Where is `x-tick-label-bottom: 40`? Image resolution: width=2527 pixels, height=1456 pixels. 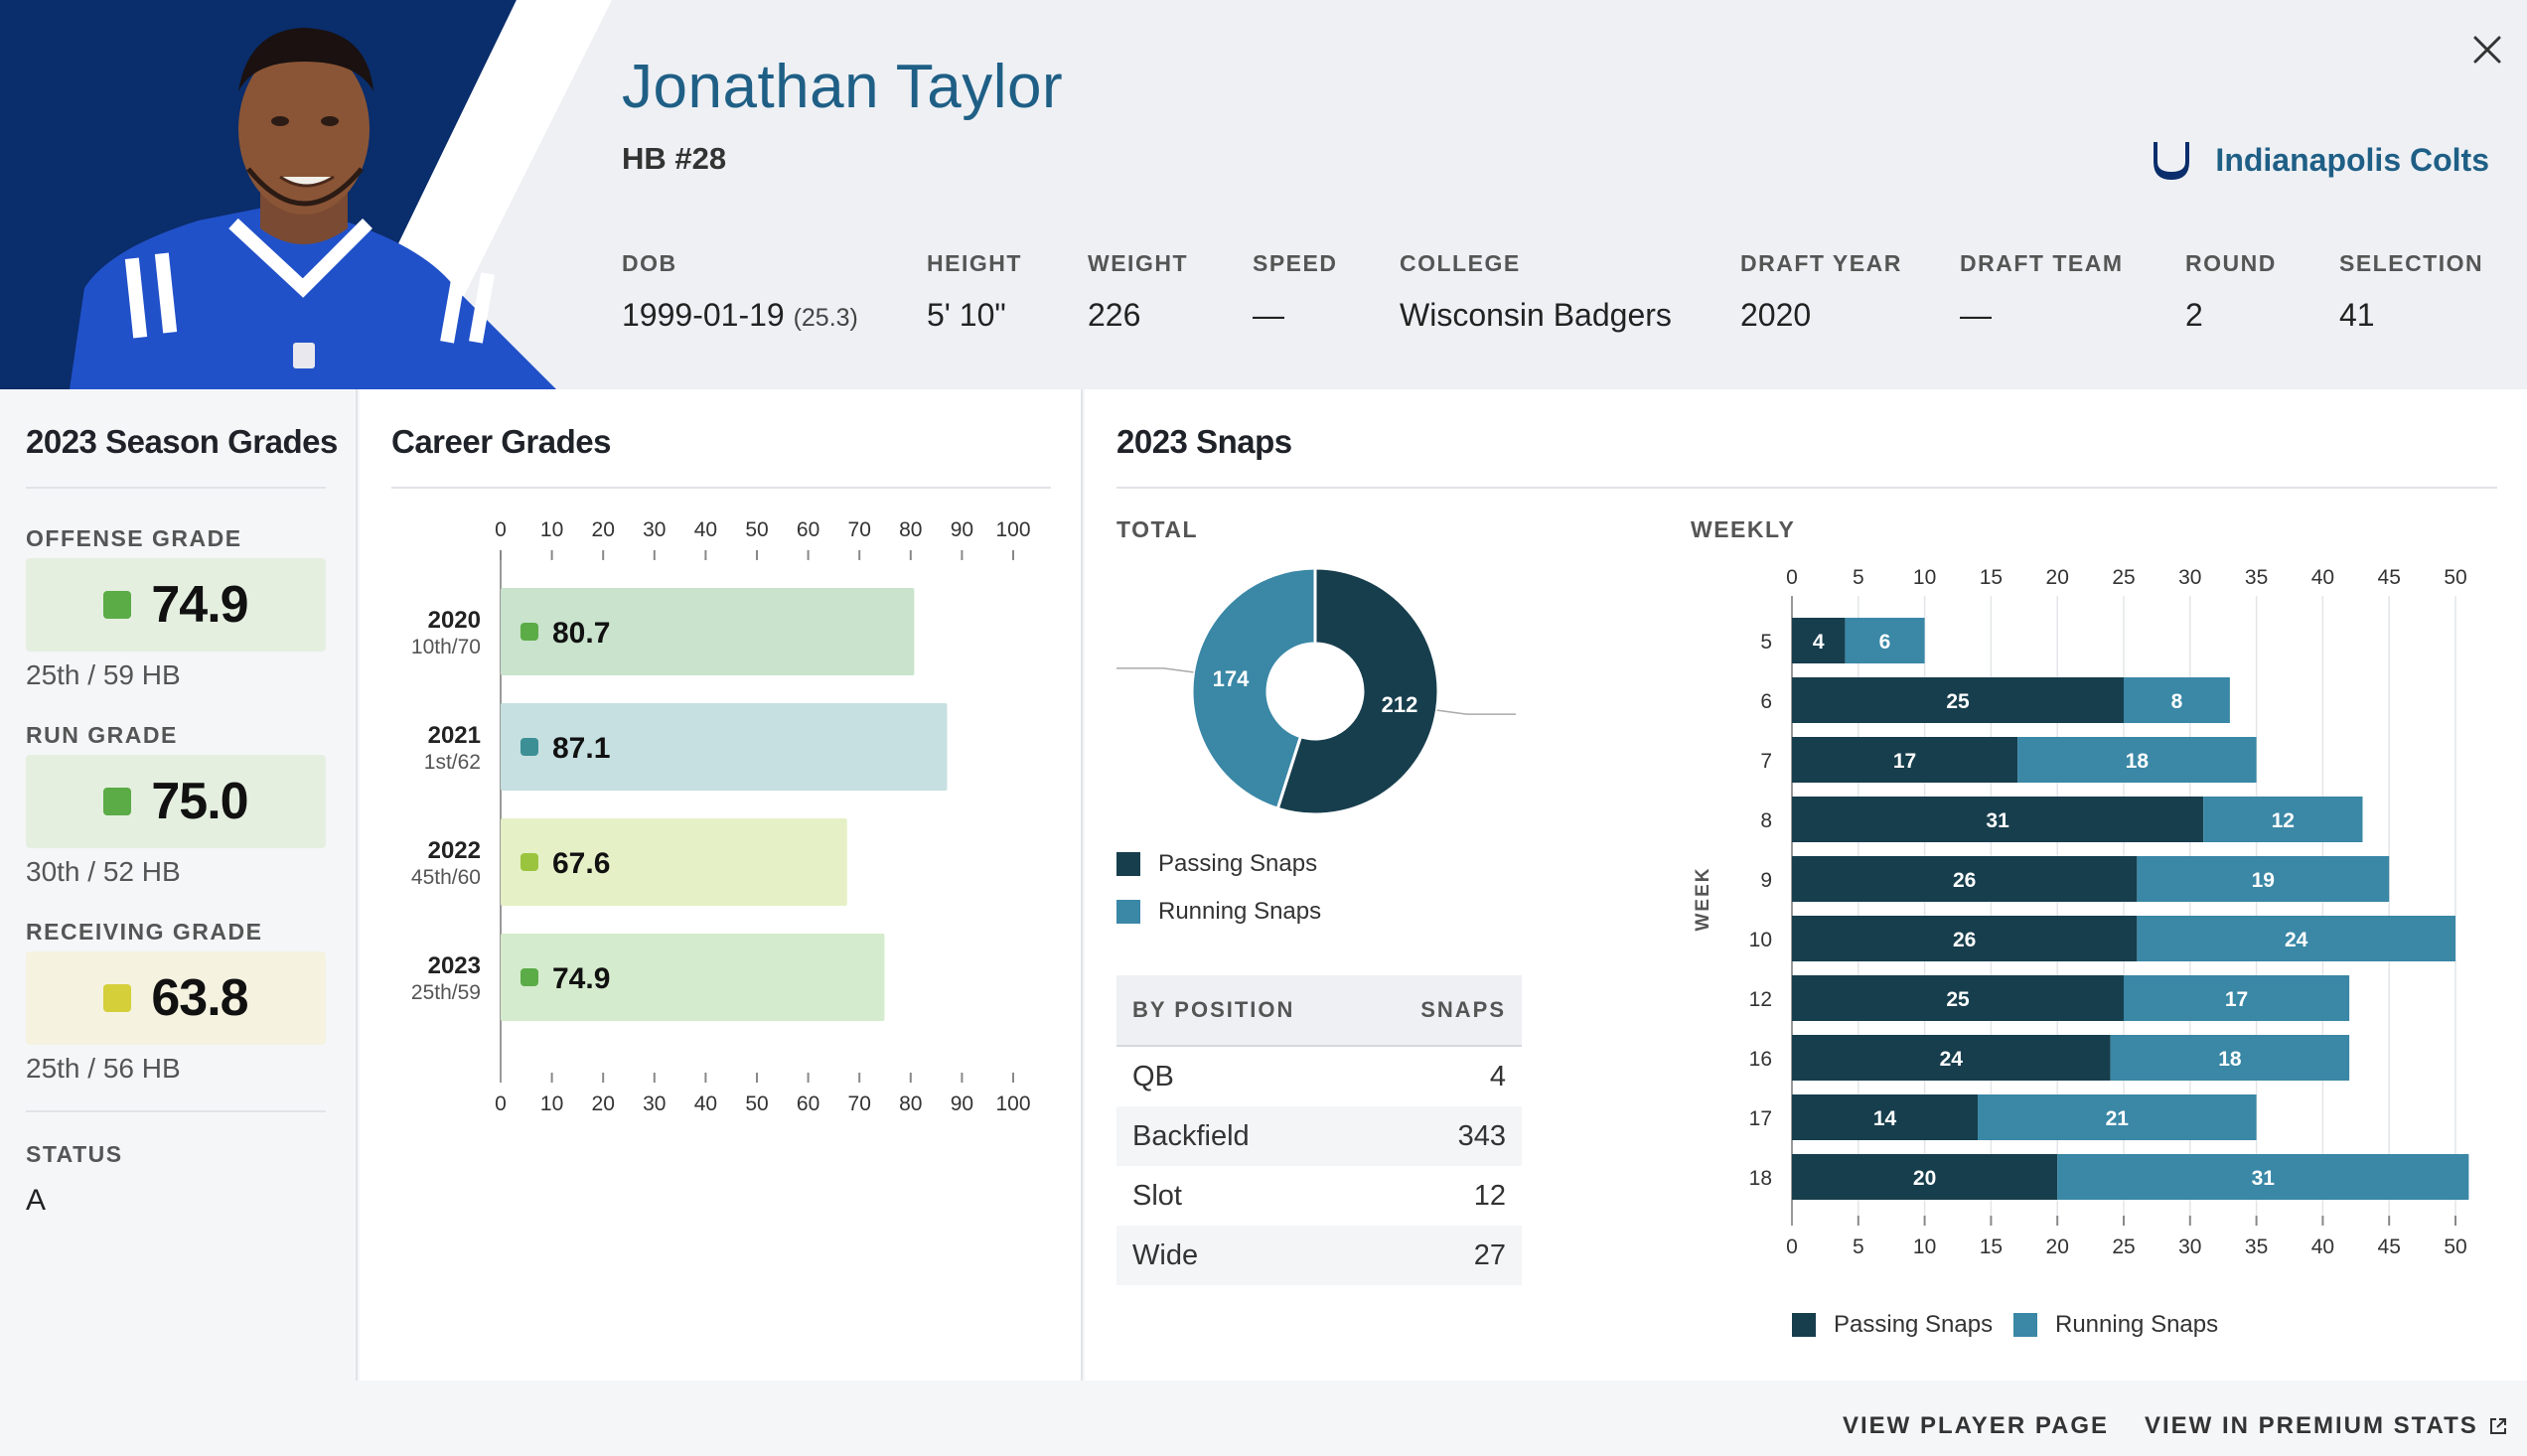
x-tick-label-bottom: 40 is located at coordinates (2322, 1247).